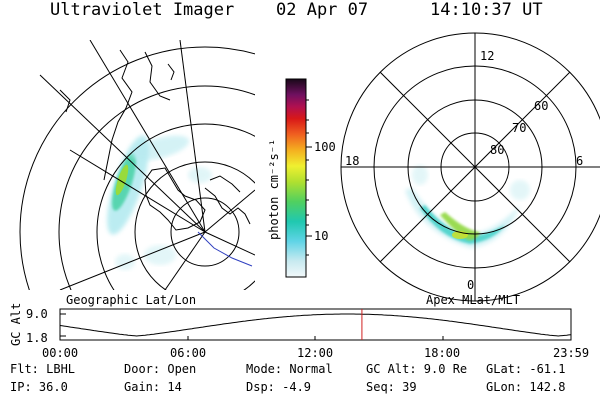  I want to click on mag-aurora-emission, so click(467, 206).